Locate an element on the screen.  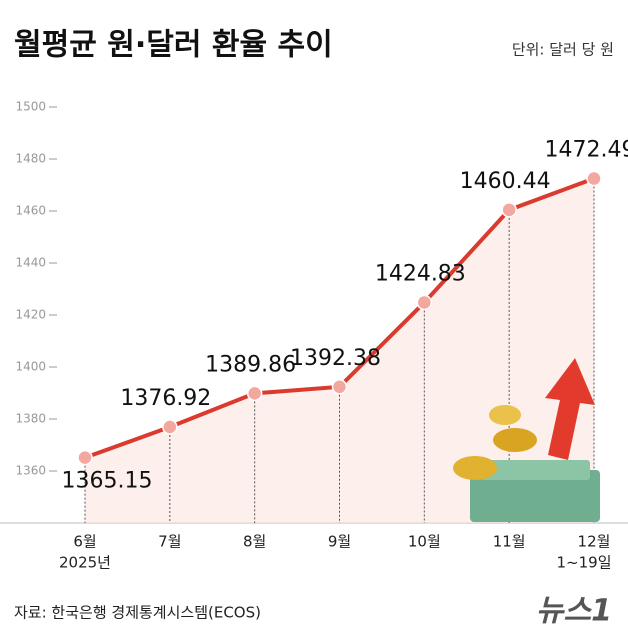
x-tick-sublabel: 2025년 is located at coordinates (85, 563).